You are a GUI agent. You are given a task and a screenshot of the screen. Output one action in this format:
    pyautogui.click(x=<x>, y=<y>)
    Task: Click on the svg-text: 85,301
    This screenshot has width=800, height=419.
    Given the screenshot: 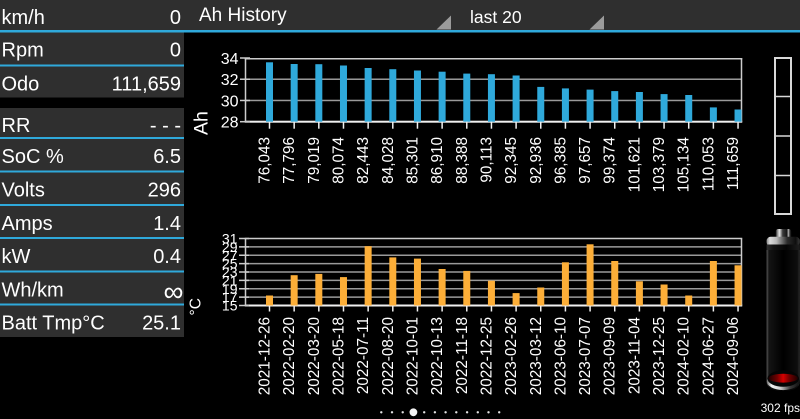 What is the action you would take?
    pyautogui.click(x=412, y=160)
    